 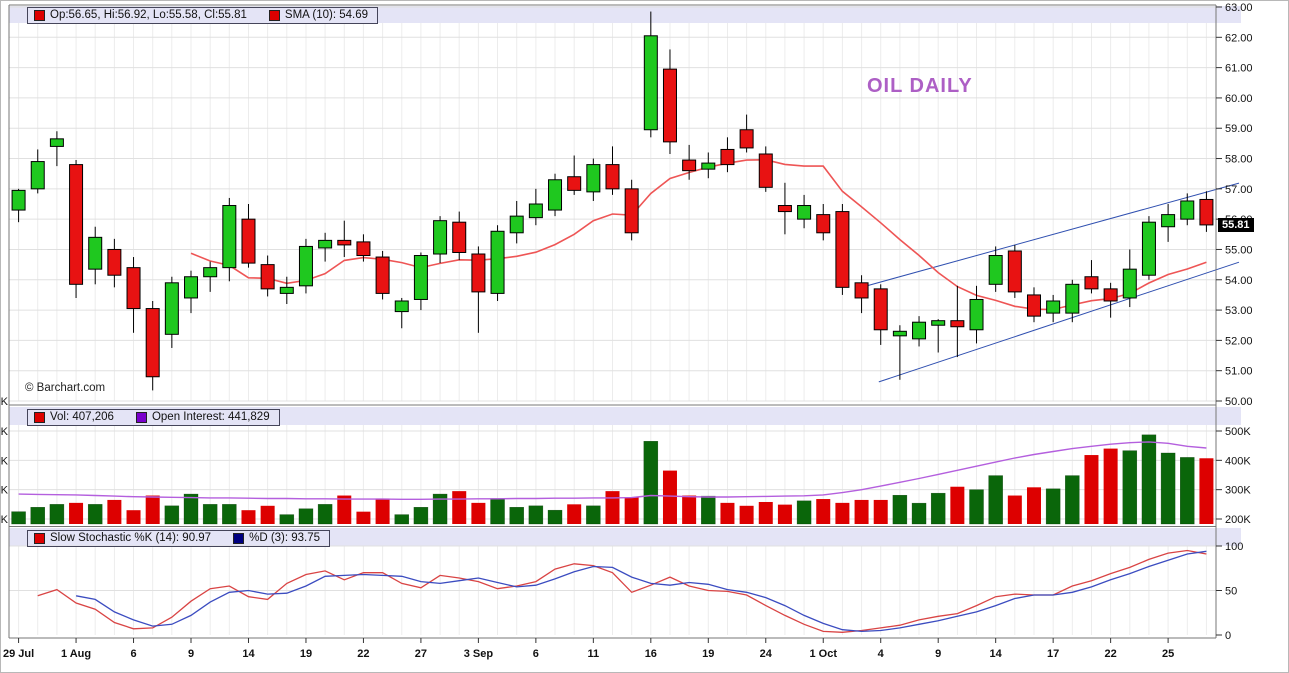 I want to click on svg-text: 52.00, so click(x=1239, y=341).